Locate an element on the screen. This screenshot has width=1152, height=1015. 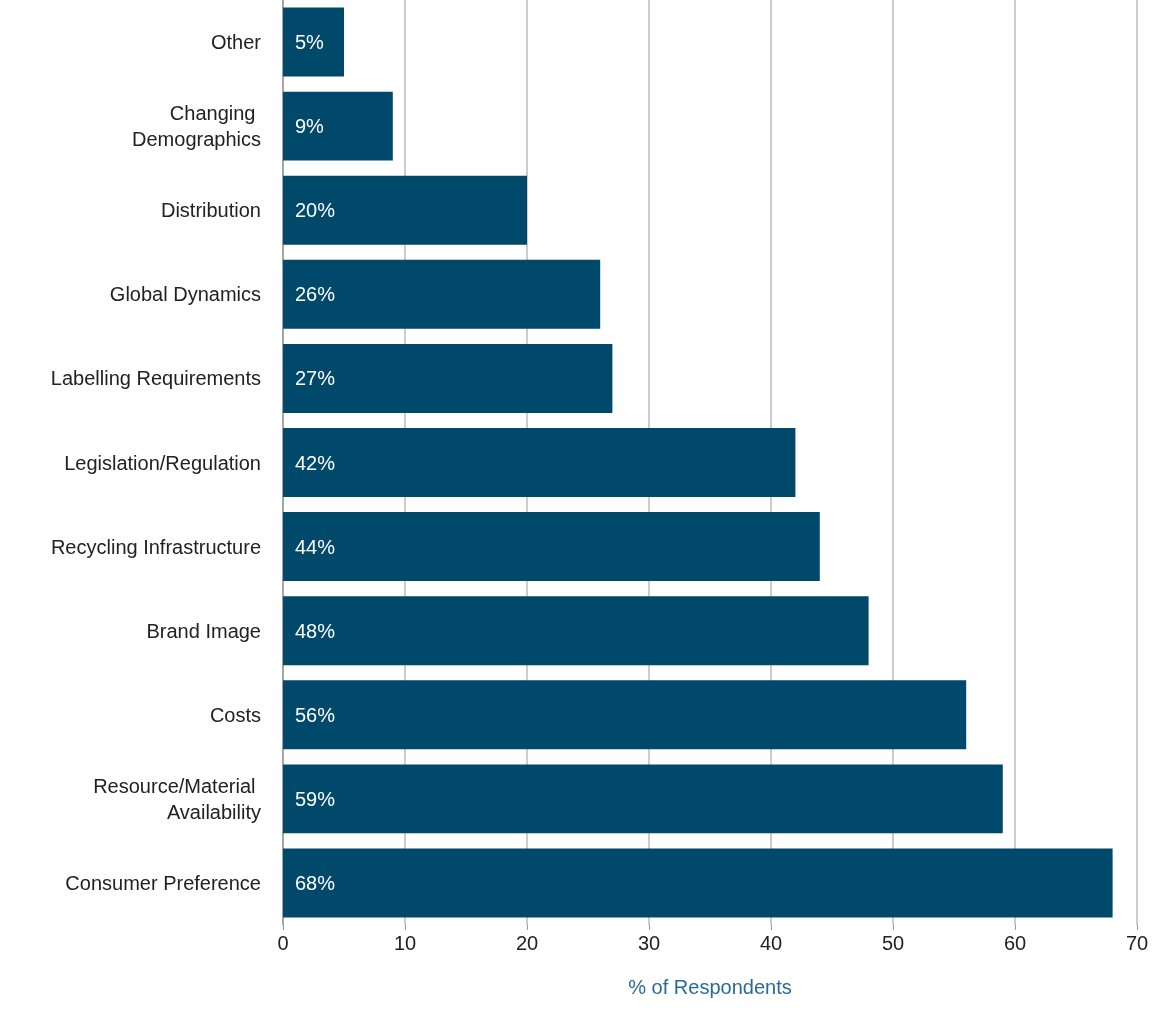
data-label: 48% is located at coordinates (315, 630).